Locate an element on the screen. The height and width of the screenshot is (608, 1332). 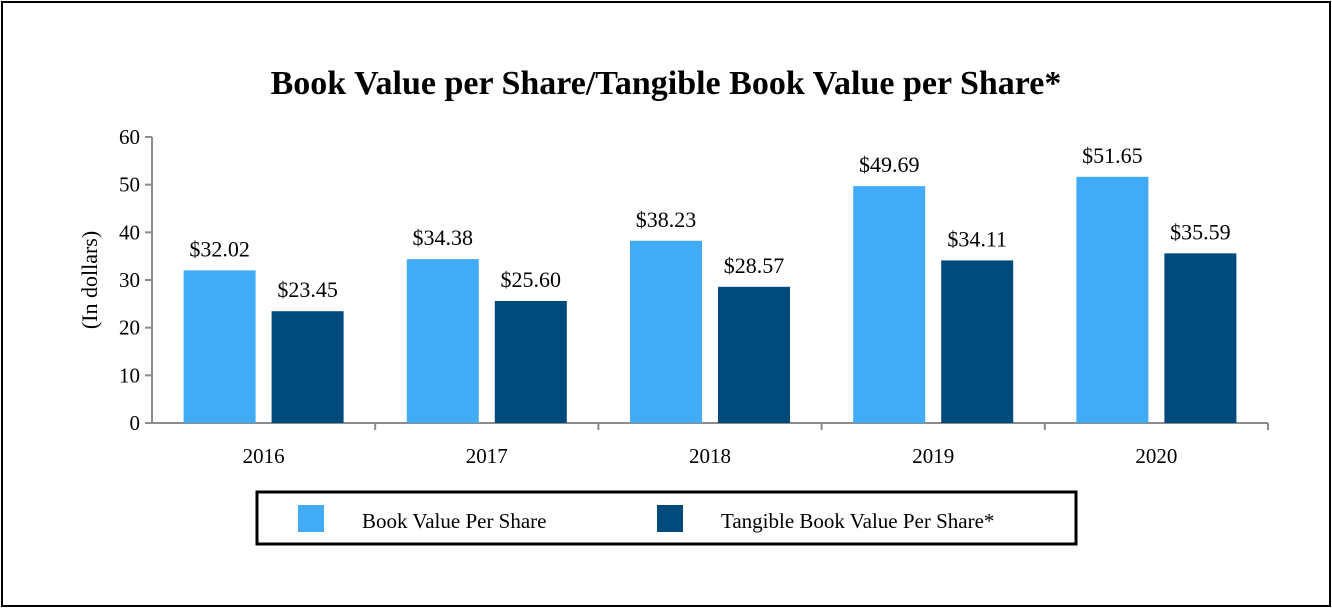
data-label: $38.23 is located at coordinates (666, 219).